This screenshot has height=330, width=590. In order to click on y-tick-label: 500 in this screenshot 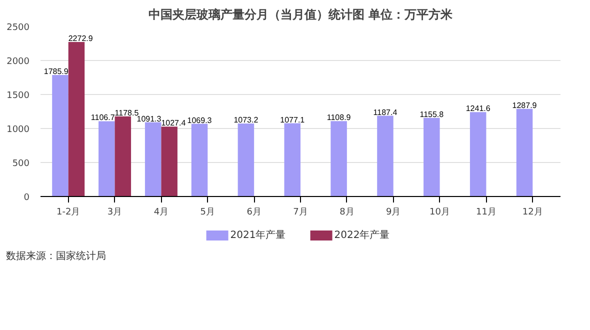, I will do `click(21, 164)`.